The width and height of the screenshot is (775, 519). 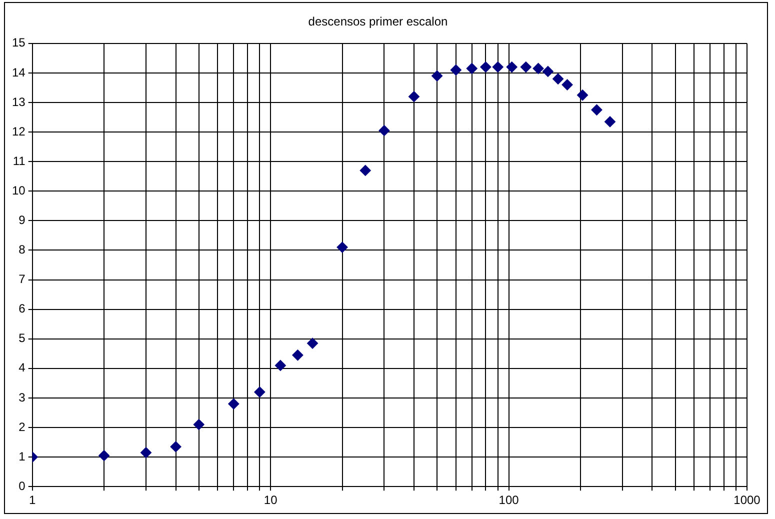 What do you see at coordinates (747, 500) in the screenshot?
I see `x-tick-label: 1000` at bounding box center [747, 500].